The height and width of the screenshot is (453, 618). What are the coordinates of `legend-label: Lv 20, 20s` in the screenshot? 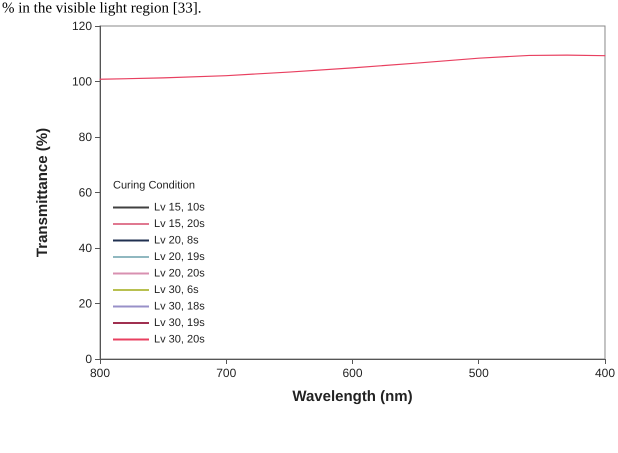 It's located at (180, 274).